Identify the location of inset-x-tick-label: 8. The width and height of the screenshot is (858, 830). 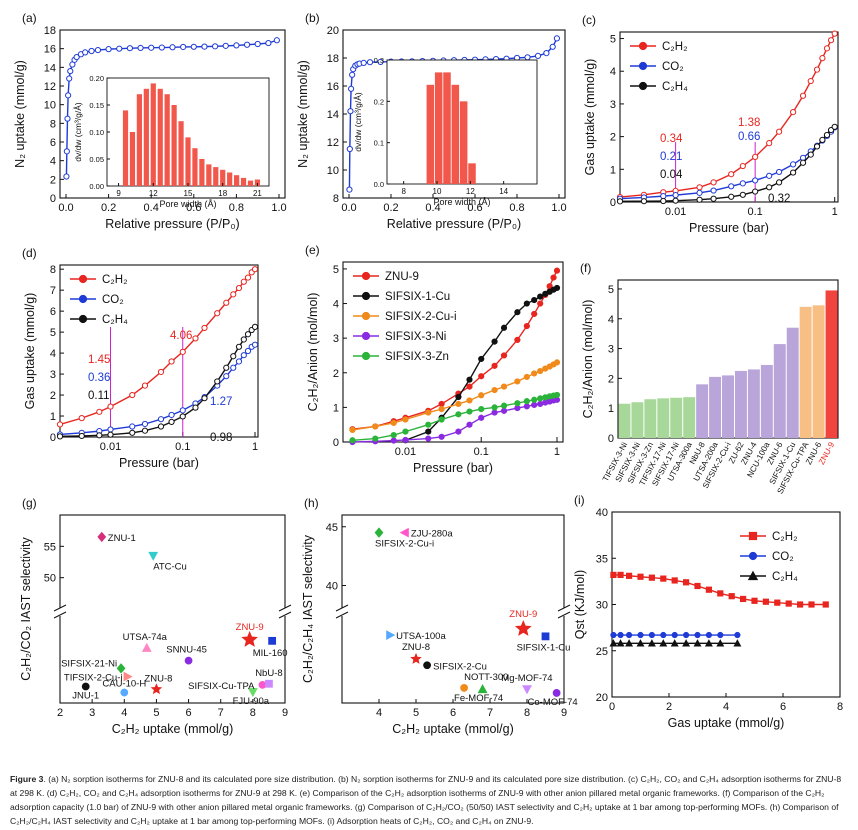
(403, 191).